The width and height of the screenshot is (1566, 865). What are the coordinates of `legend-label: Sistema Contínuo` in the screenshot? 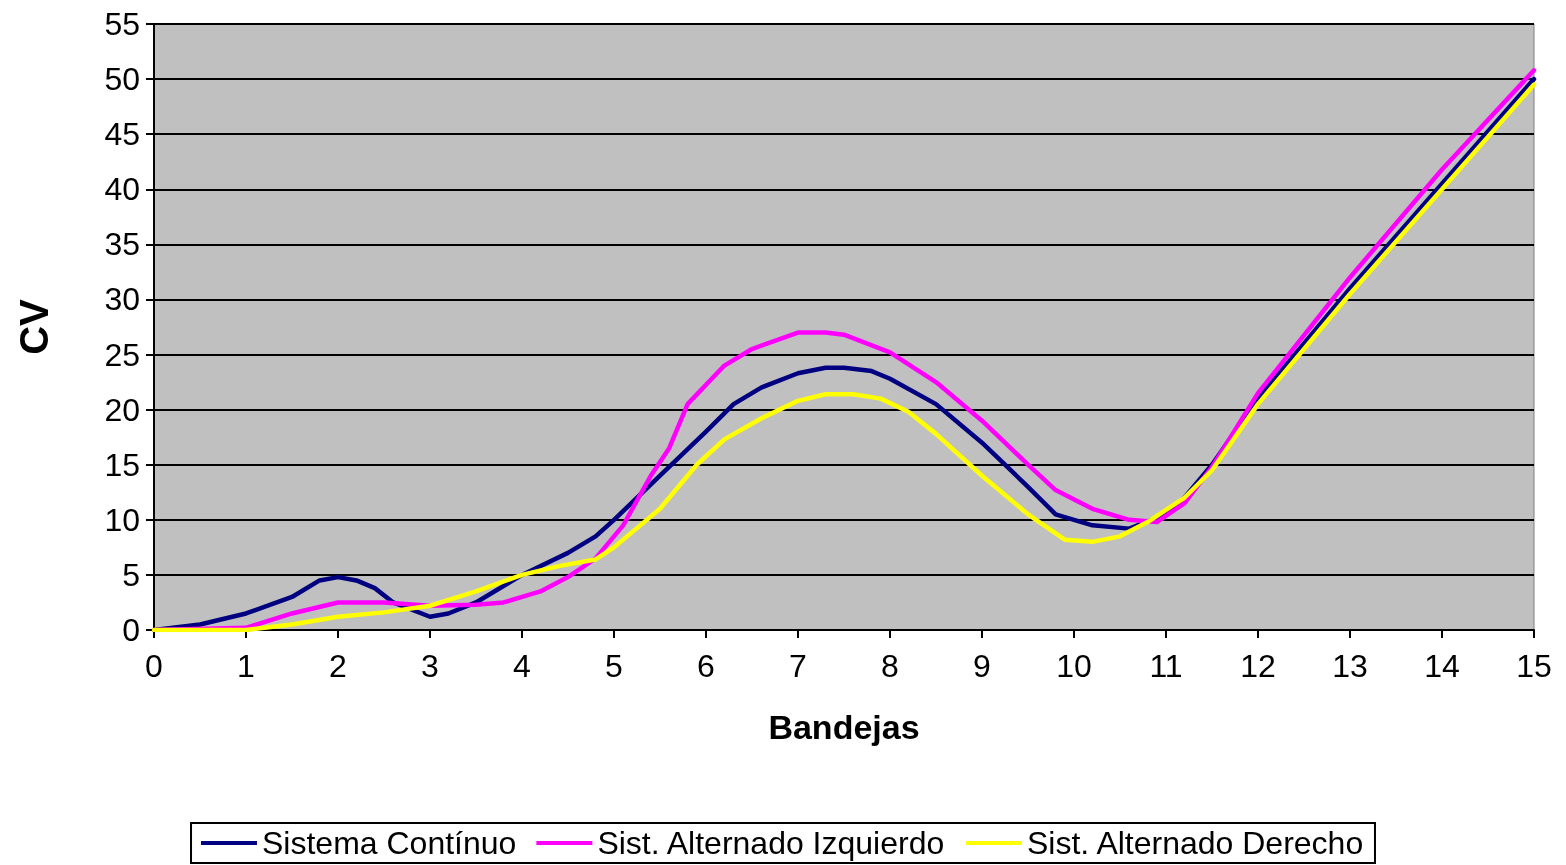 It's located at (389, 843).